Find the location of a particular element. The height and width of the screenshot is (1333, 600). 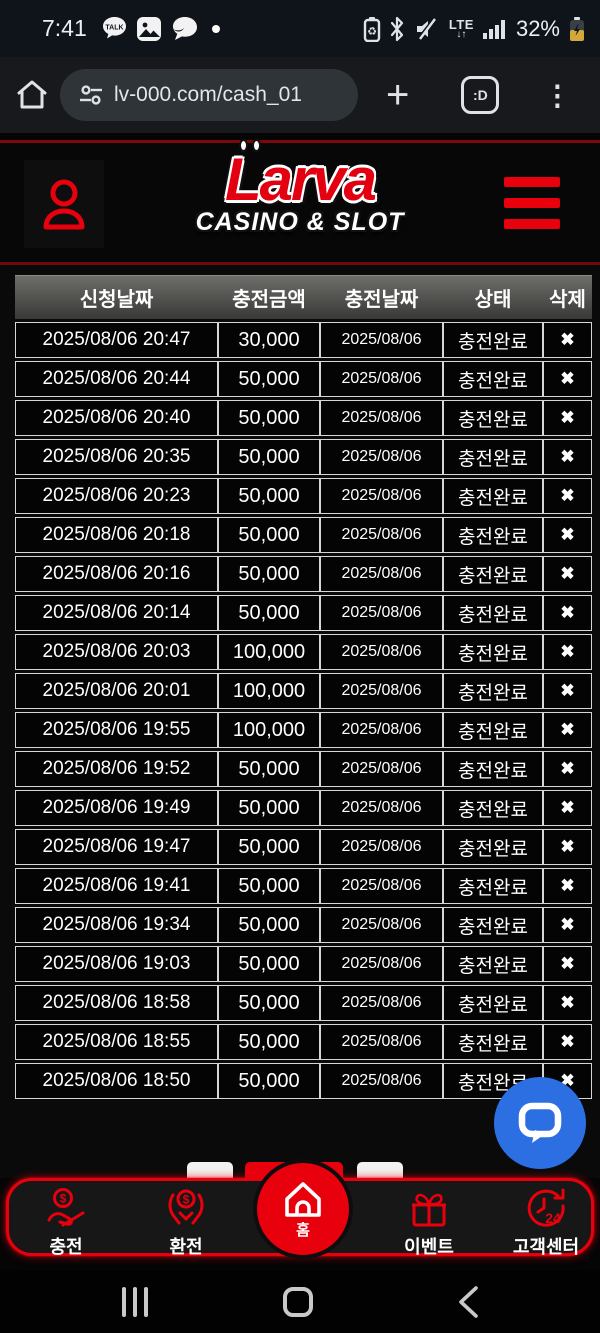

gallery-icon is located at coordinates (149, 29).